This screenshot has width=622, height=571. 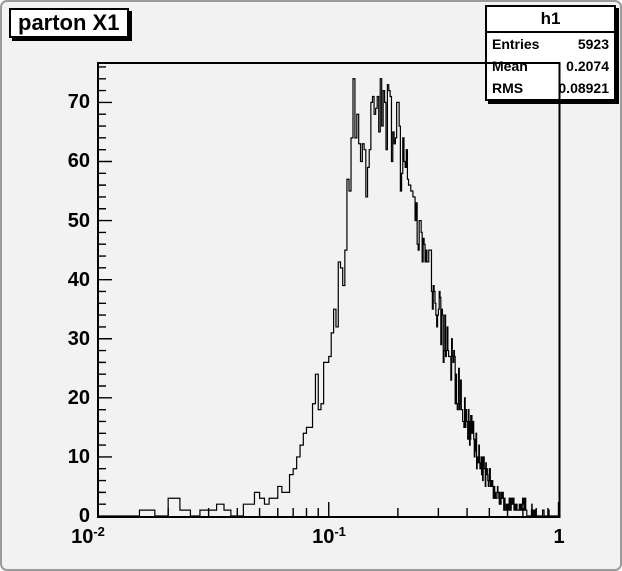 I want to click on plot-title: parton X1, so click(x=69, y=22).